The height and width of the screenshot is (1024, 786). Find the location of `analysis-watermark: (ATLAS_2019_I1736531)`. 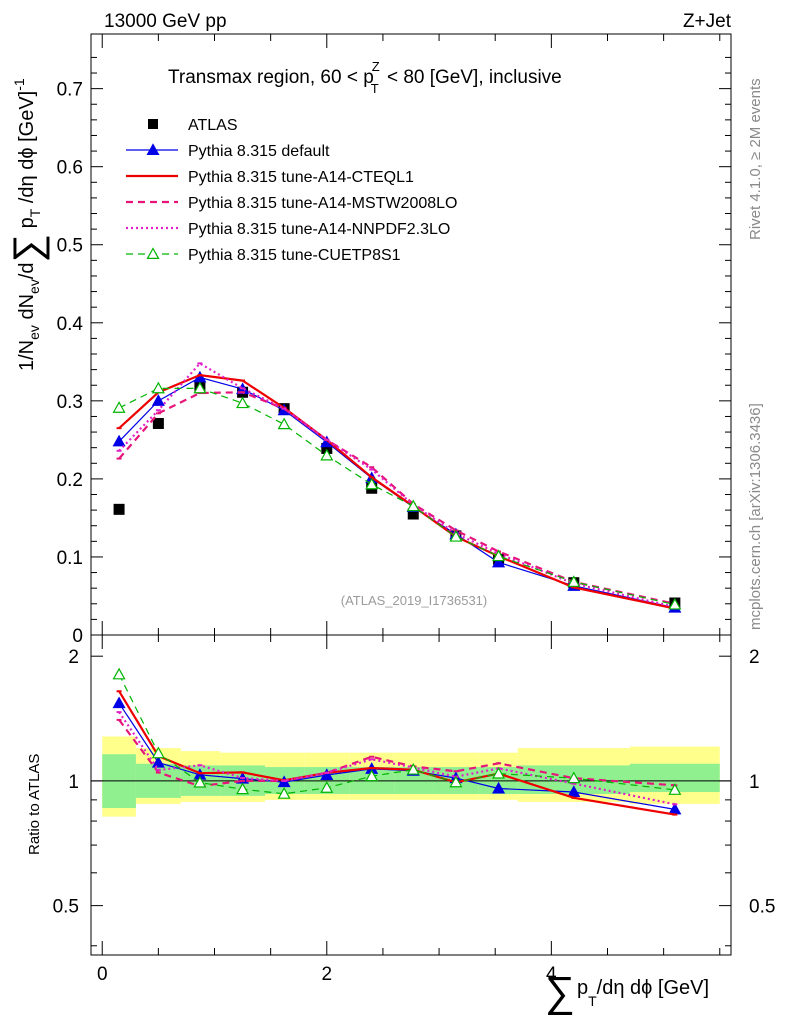

analysis-watermark: (ATLAS_2019_I1736531) is located at coordinates (414, 600).